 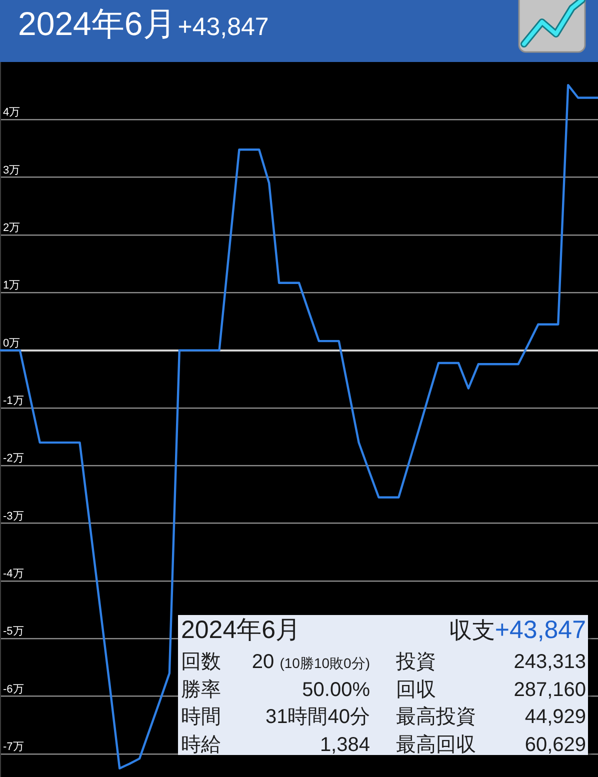 What do you see at coordinates (223, 27) in the screenshot?
I see `chart-subtitle: +43,847` at bounding box center [223, 27].